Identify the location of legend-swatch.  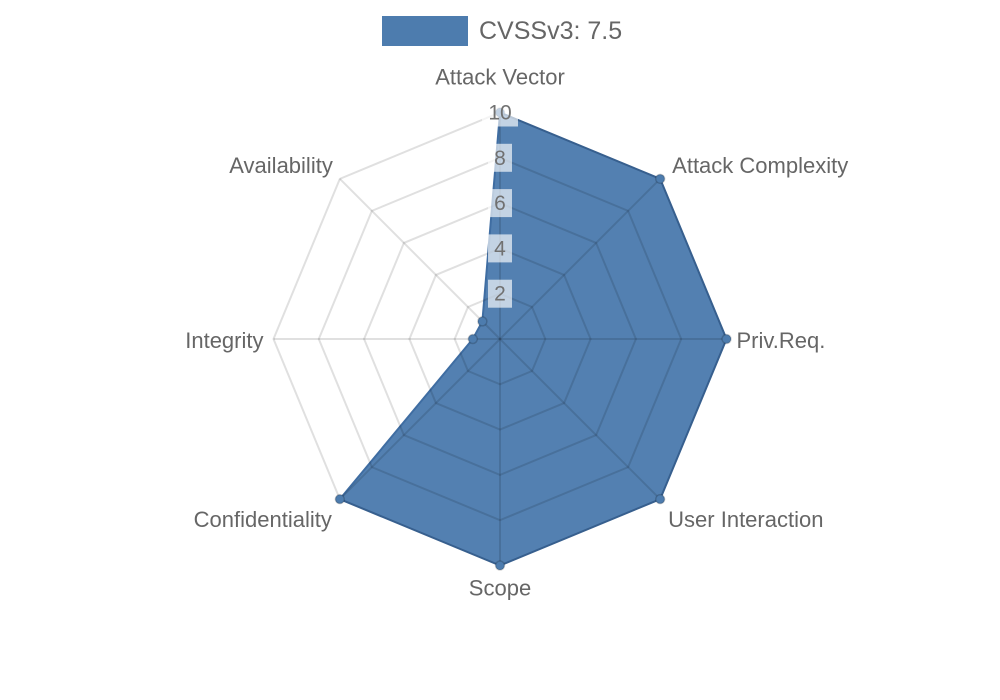
(425, 31).